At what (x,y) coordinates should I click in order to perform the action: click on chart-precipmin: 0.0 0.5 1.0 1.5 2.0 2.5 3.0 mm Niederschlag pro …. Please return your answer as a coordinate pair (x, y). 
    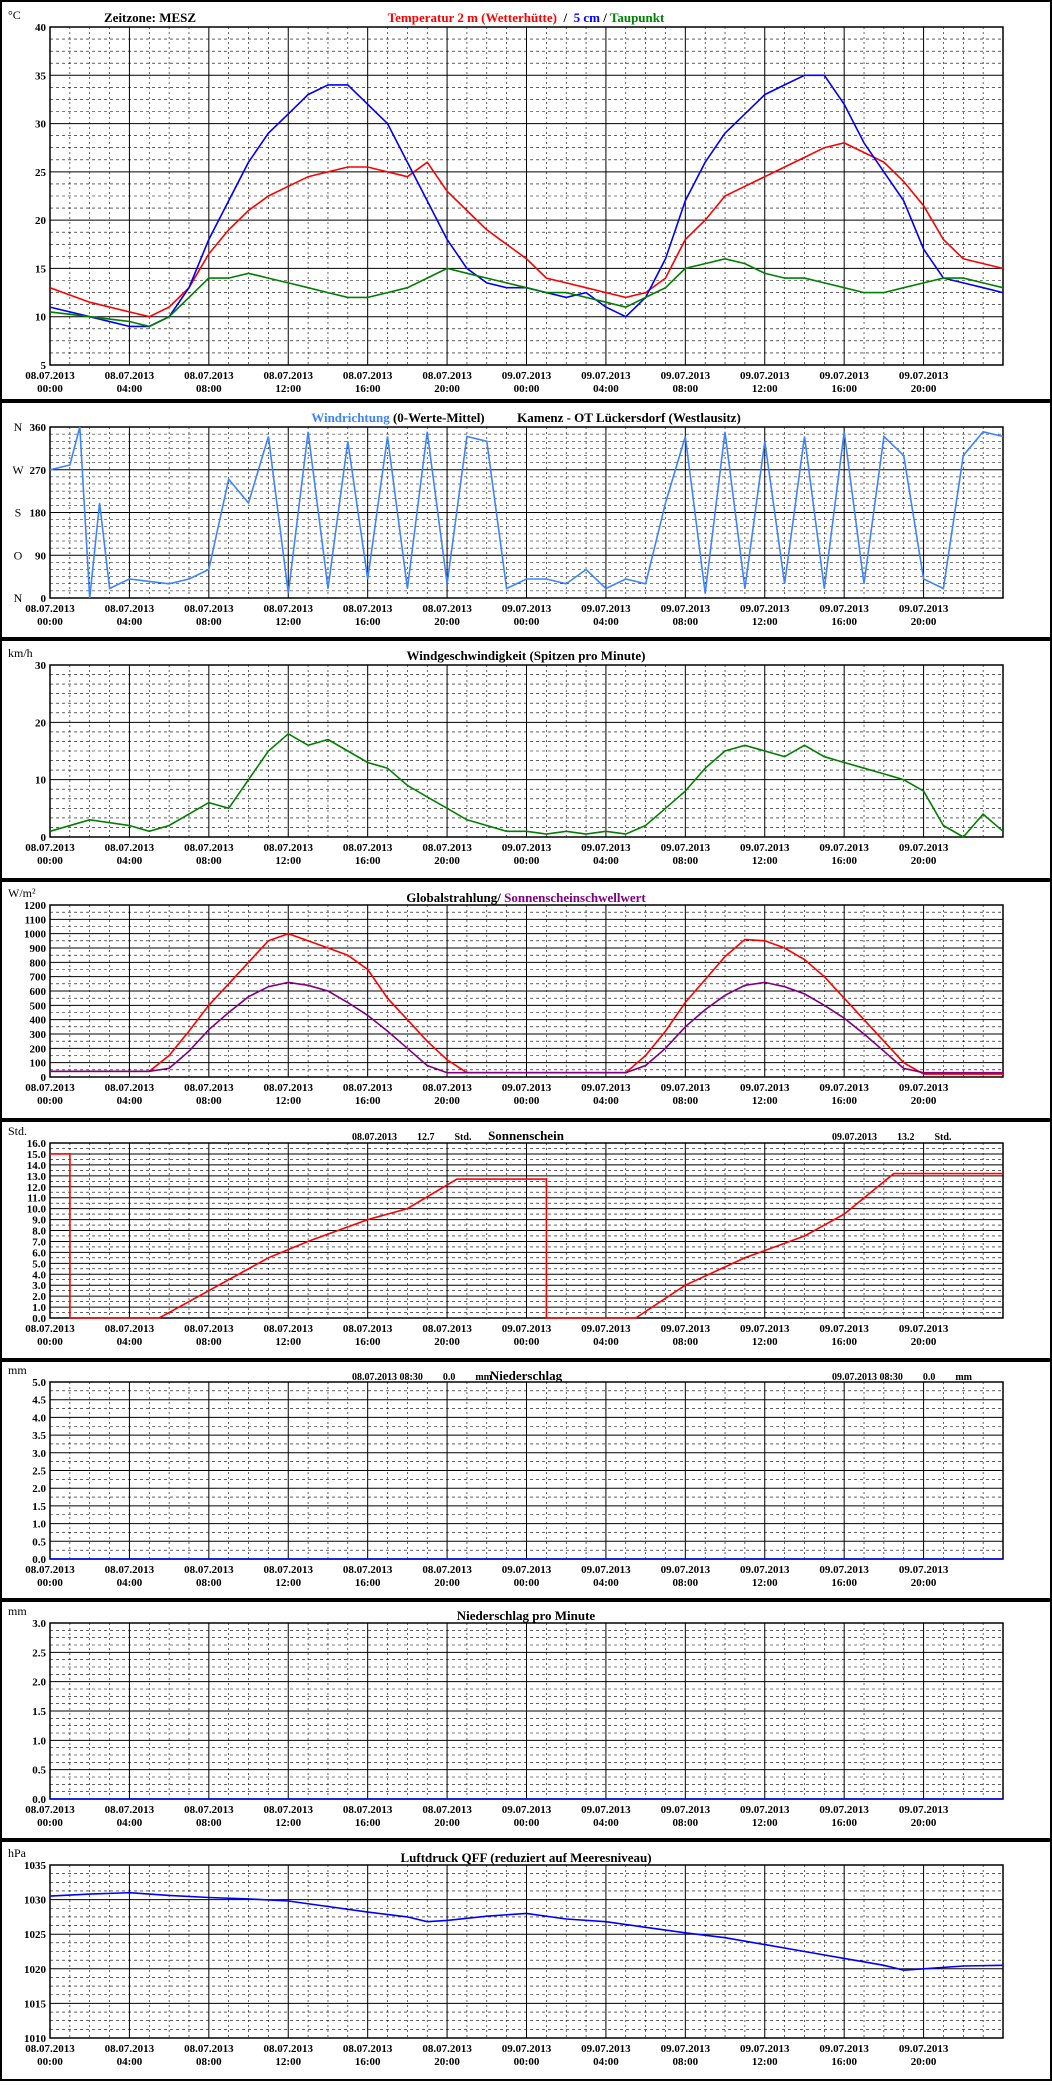
    Looking at the image, I should click on (526, 1720).